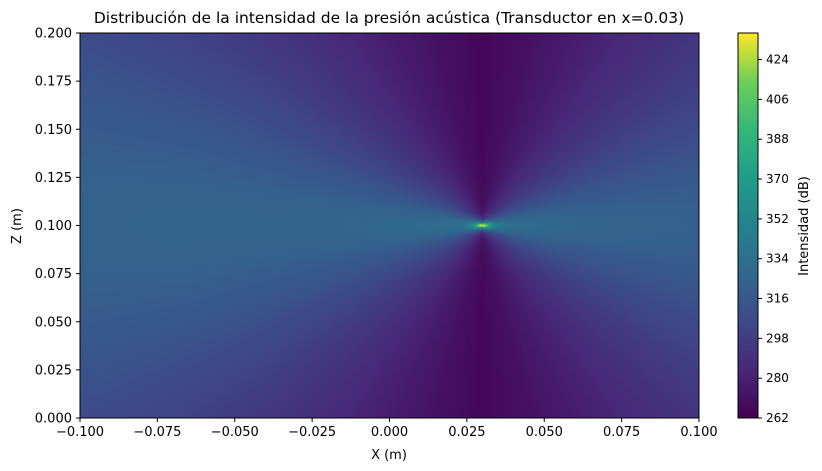 The height and width of the screenshot is (471, 822). I want to click on x-tick-label: −0.050, so click(235, 432).